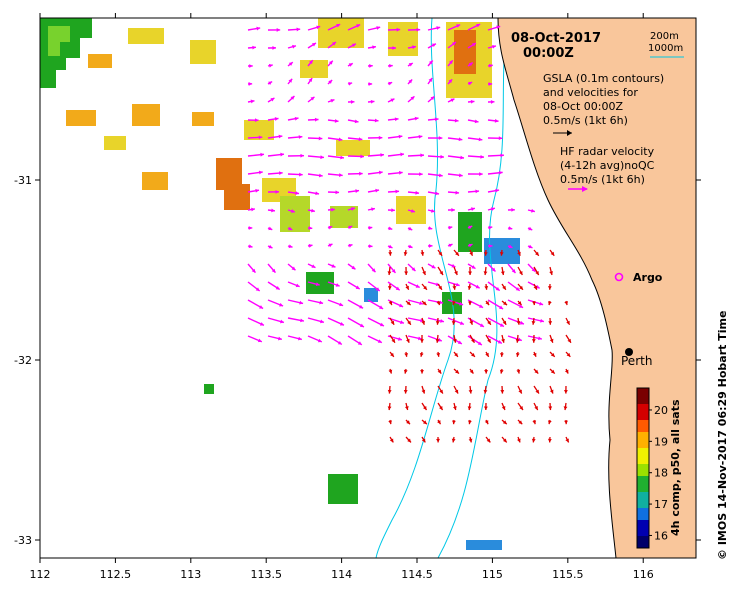  What do you see at coordinates (190, 574) in the screenshot?
I see `x-tick-label: 113` at bounding box center [190, 574].